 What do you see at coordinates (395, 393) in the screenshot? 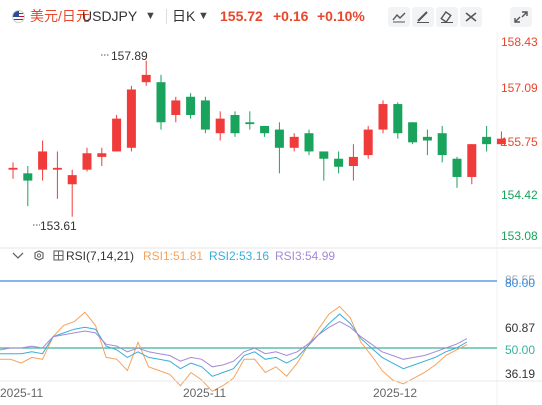
I see `time-tick-label: 2025-12` at bounding box center [395, 393].